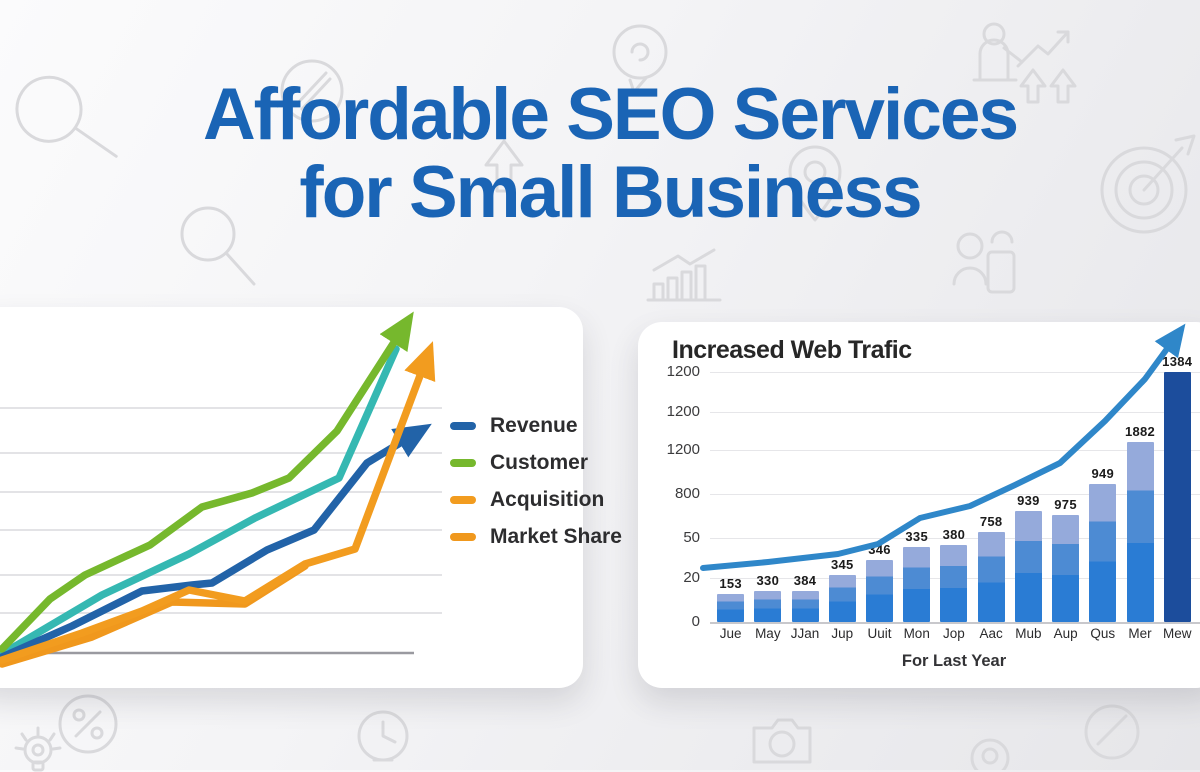 The height and width of the screenshot is (772, 1200). Describe the element at coordinates (782, 740) in the screenshot. I see `camera-search-icon` at that location.